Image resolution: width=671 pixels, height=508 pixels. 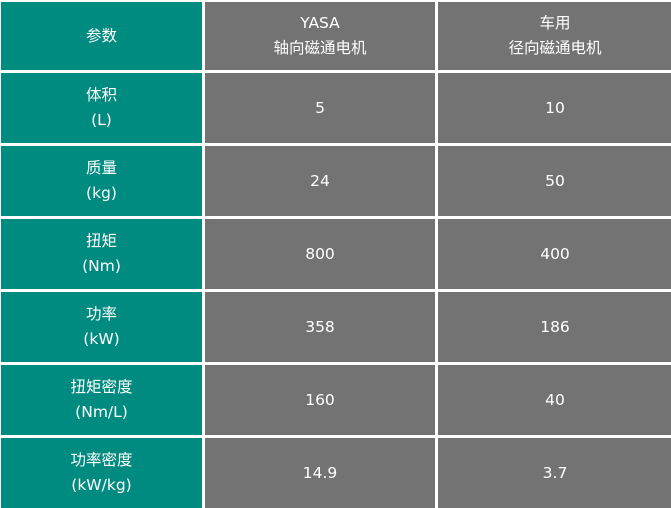 What do you see at coordinates (101, 387) in the screenshot?
I see `row-name: 扭矩密度` at bounding box center [101, 387].